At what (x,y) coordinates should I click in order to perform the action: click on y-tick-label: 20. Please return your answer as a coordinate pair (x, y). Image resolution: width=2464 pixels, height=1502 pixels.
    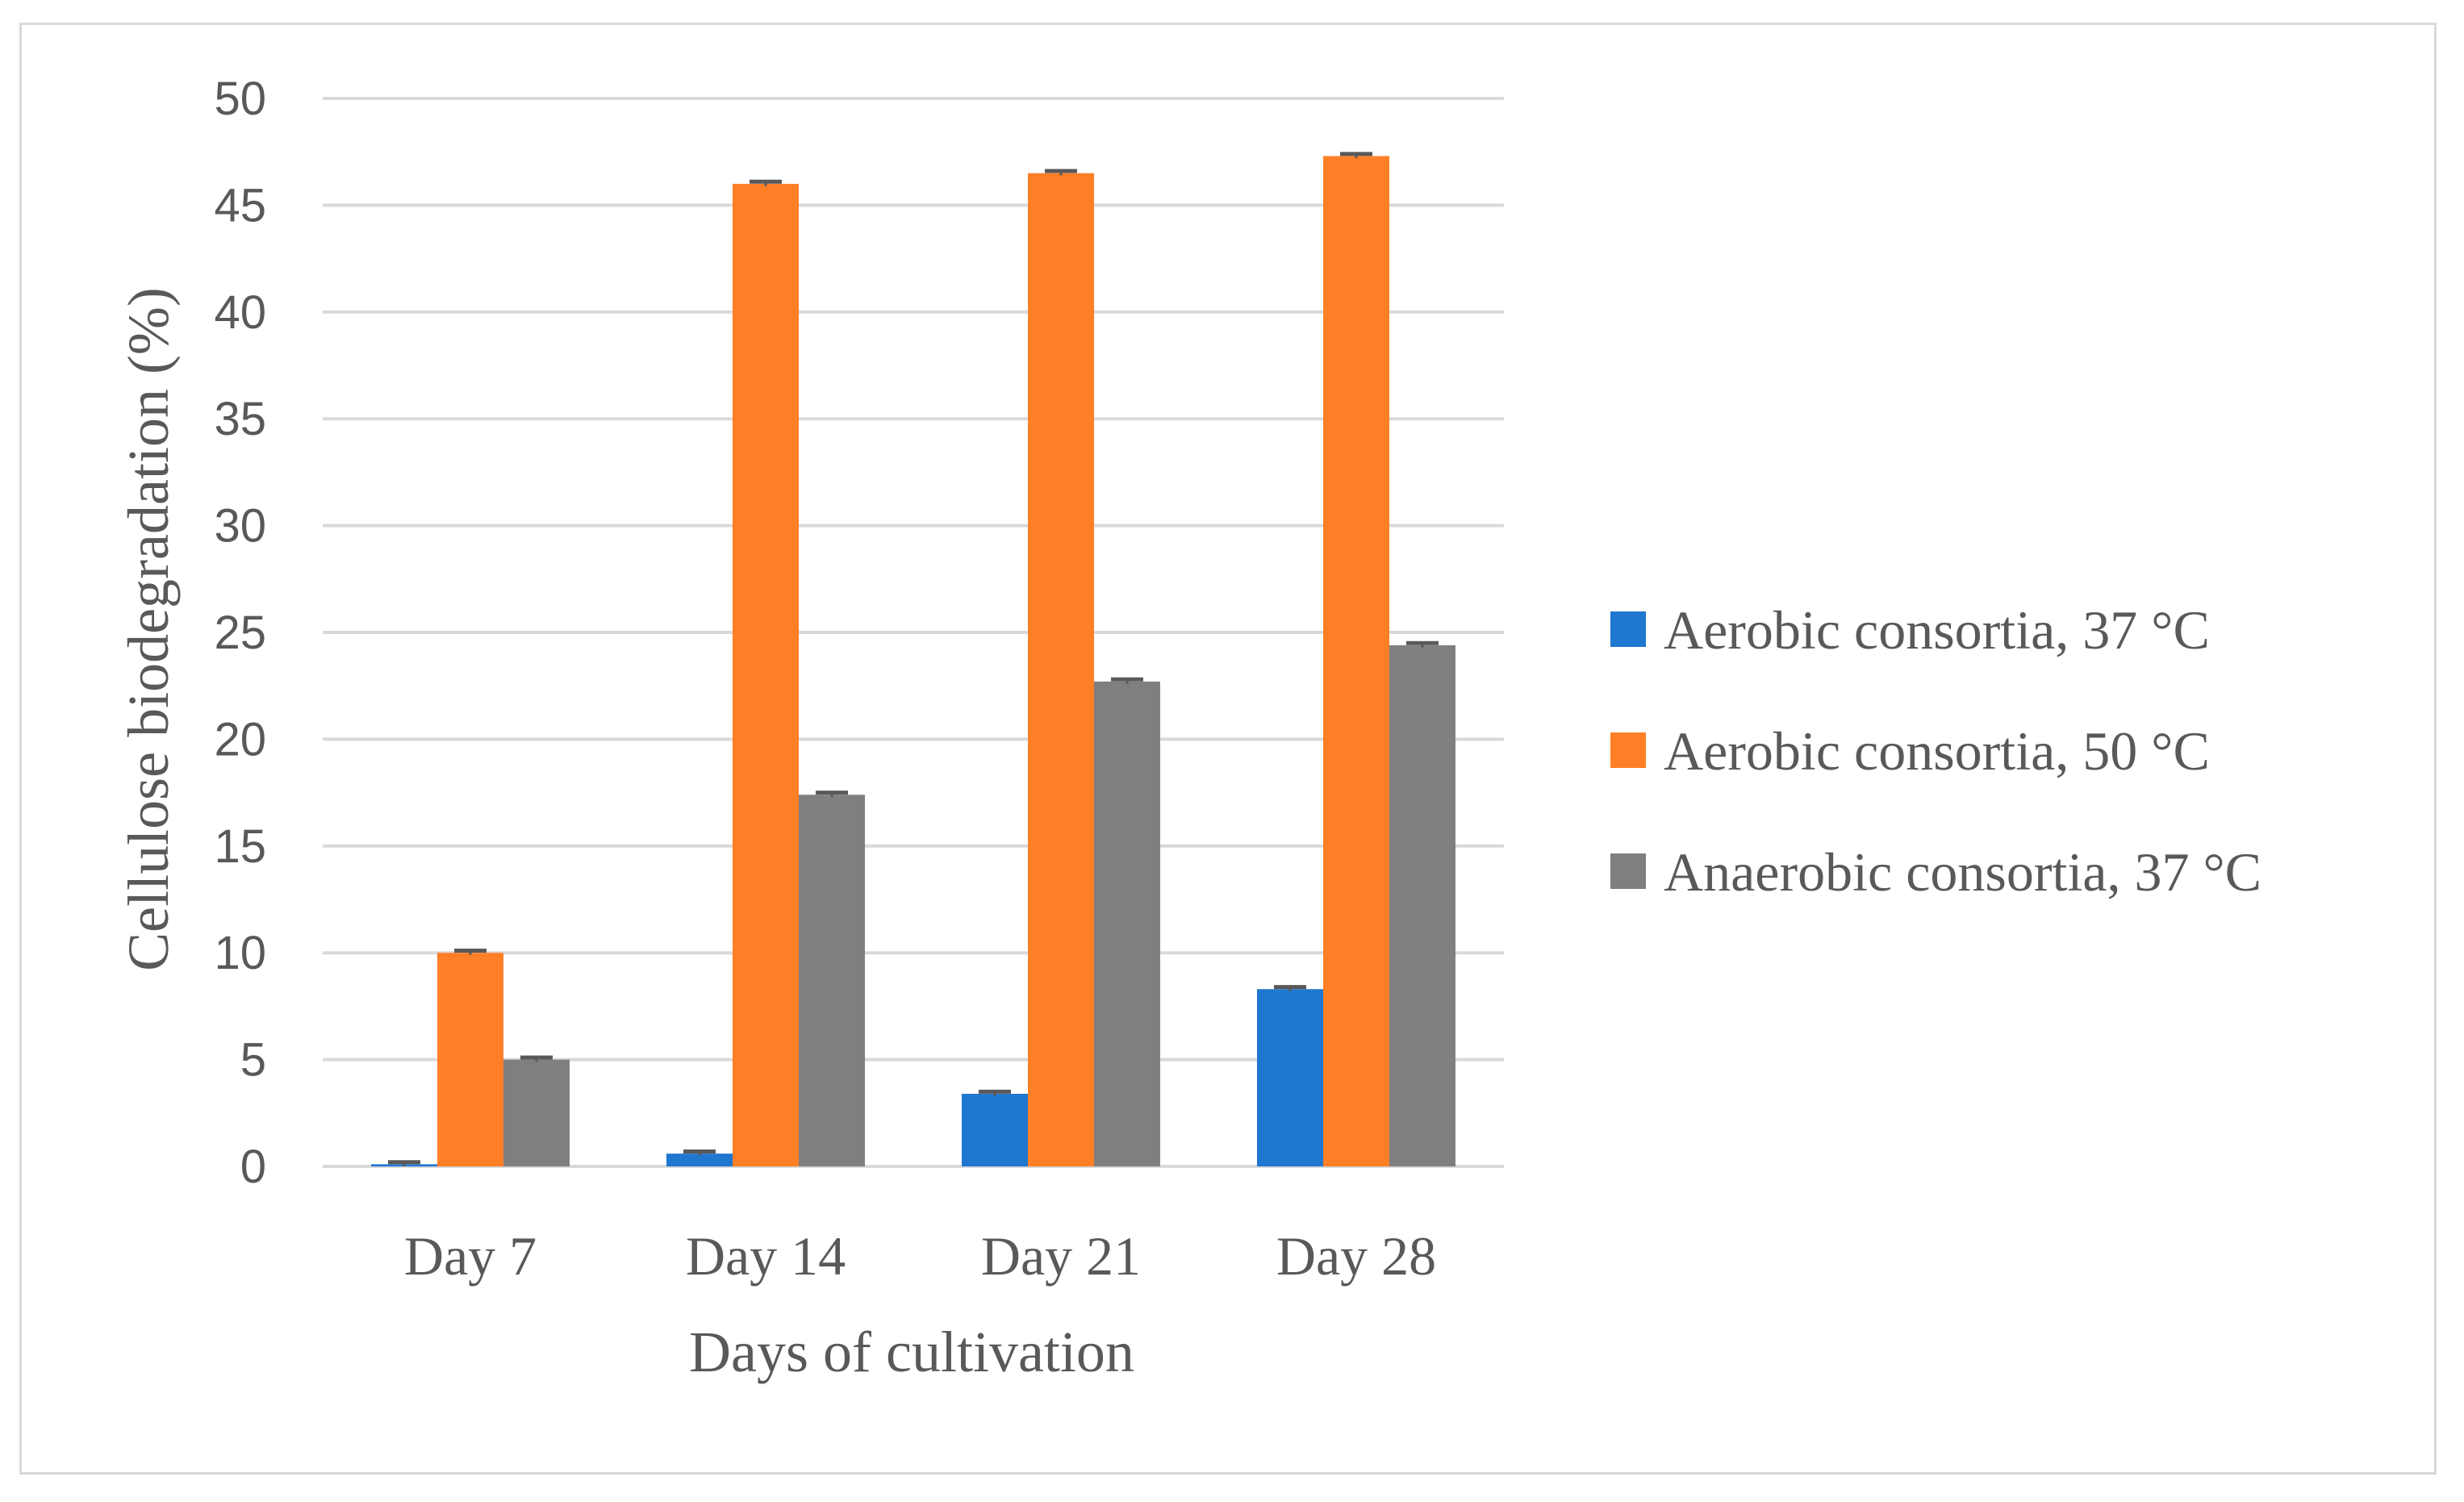
    Looking at the image, I should click on (240, 739).